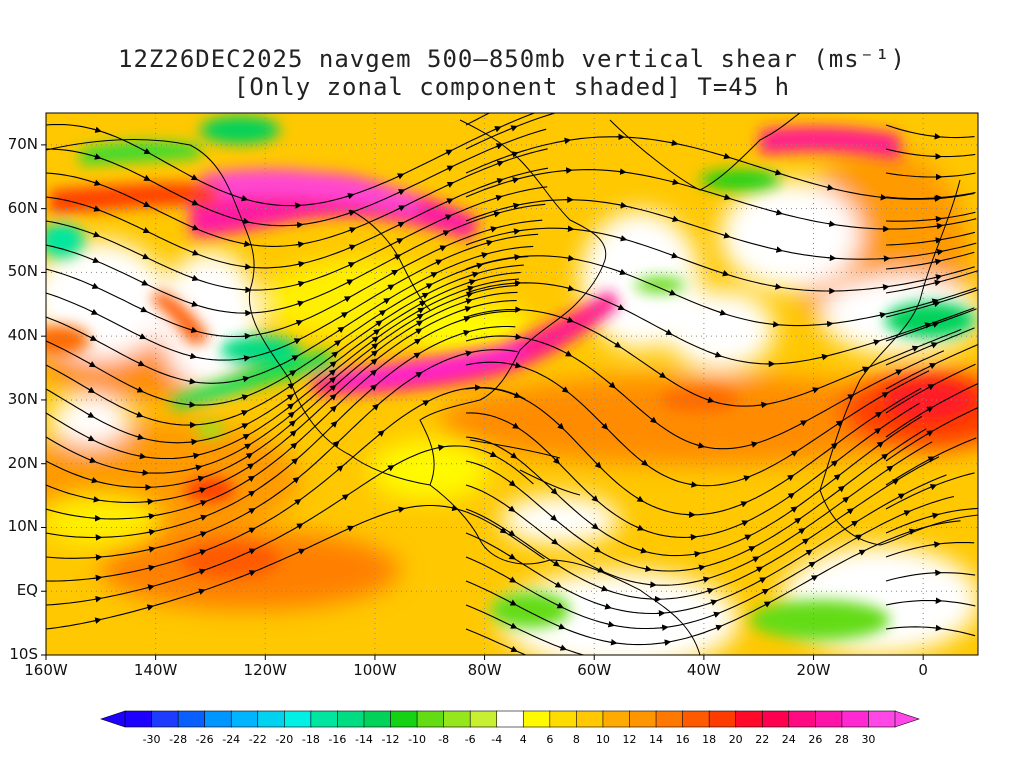 This screenshot has height=768, width=1024. What do you see at coordinates (23, 654) in the screenshot?
I see `lat-label: 10S` at bounding box center [23, 654].